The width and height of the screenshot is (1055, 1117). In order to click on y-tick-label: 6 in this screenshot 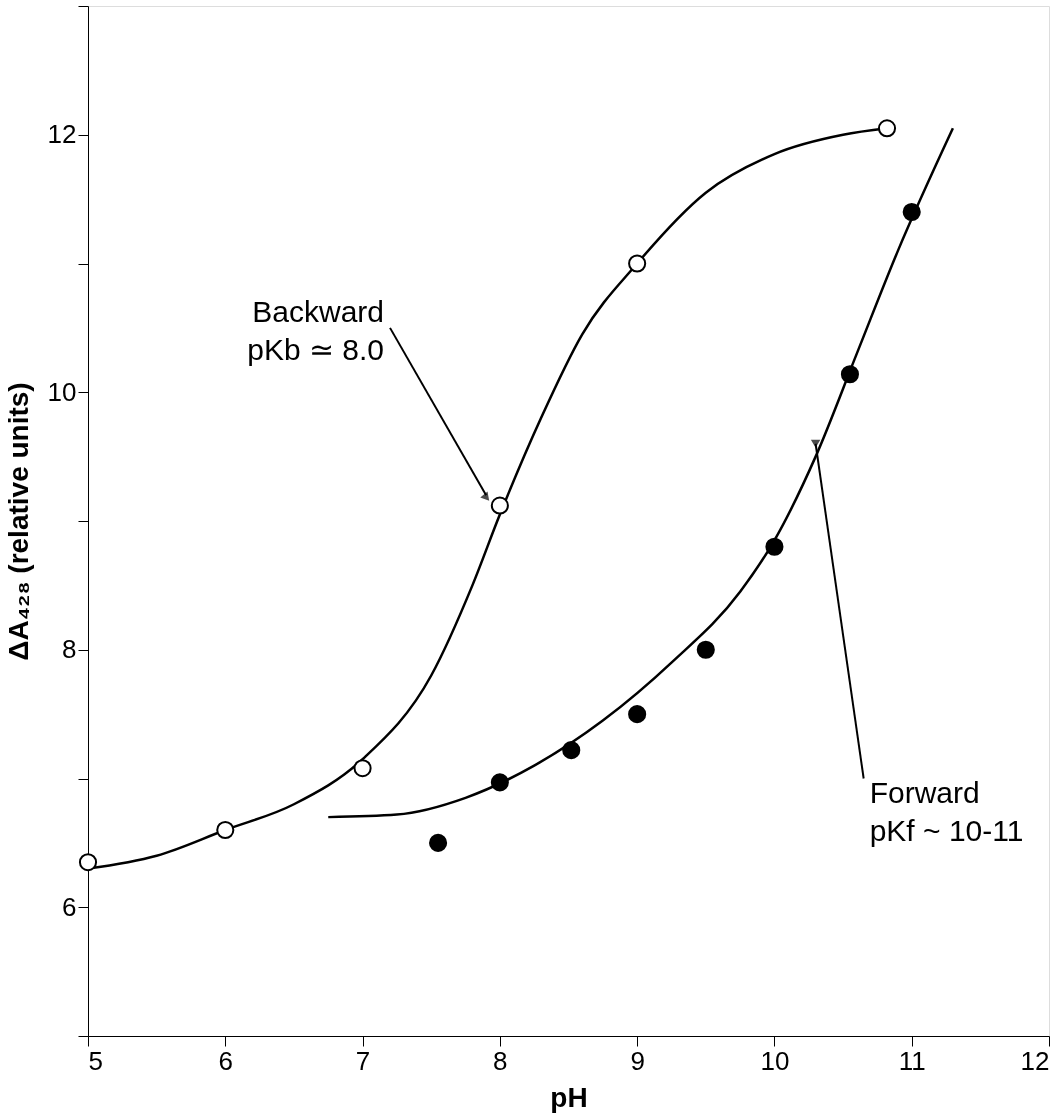, I will do `click(69, 906)`.